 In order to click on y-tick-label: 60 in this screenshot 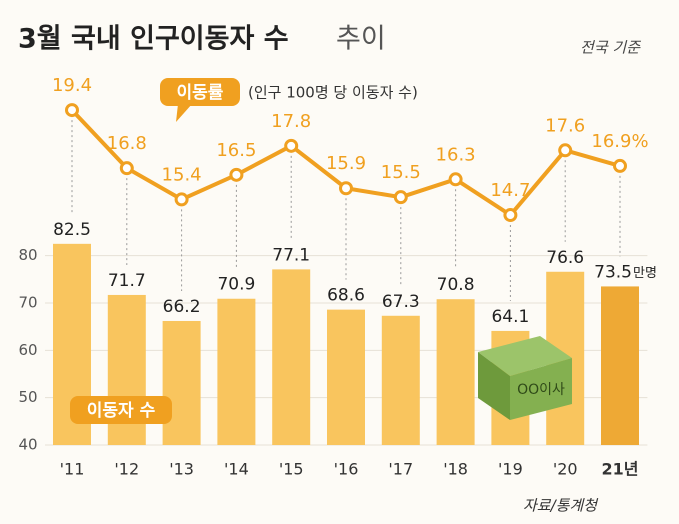, I will do `click(27, 350)`.